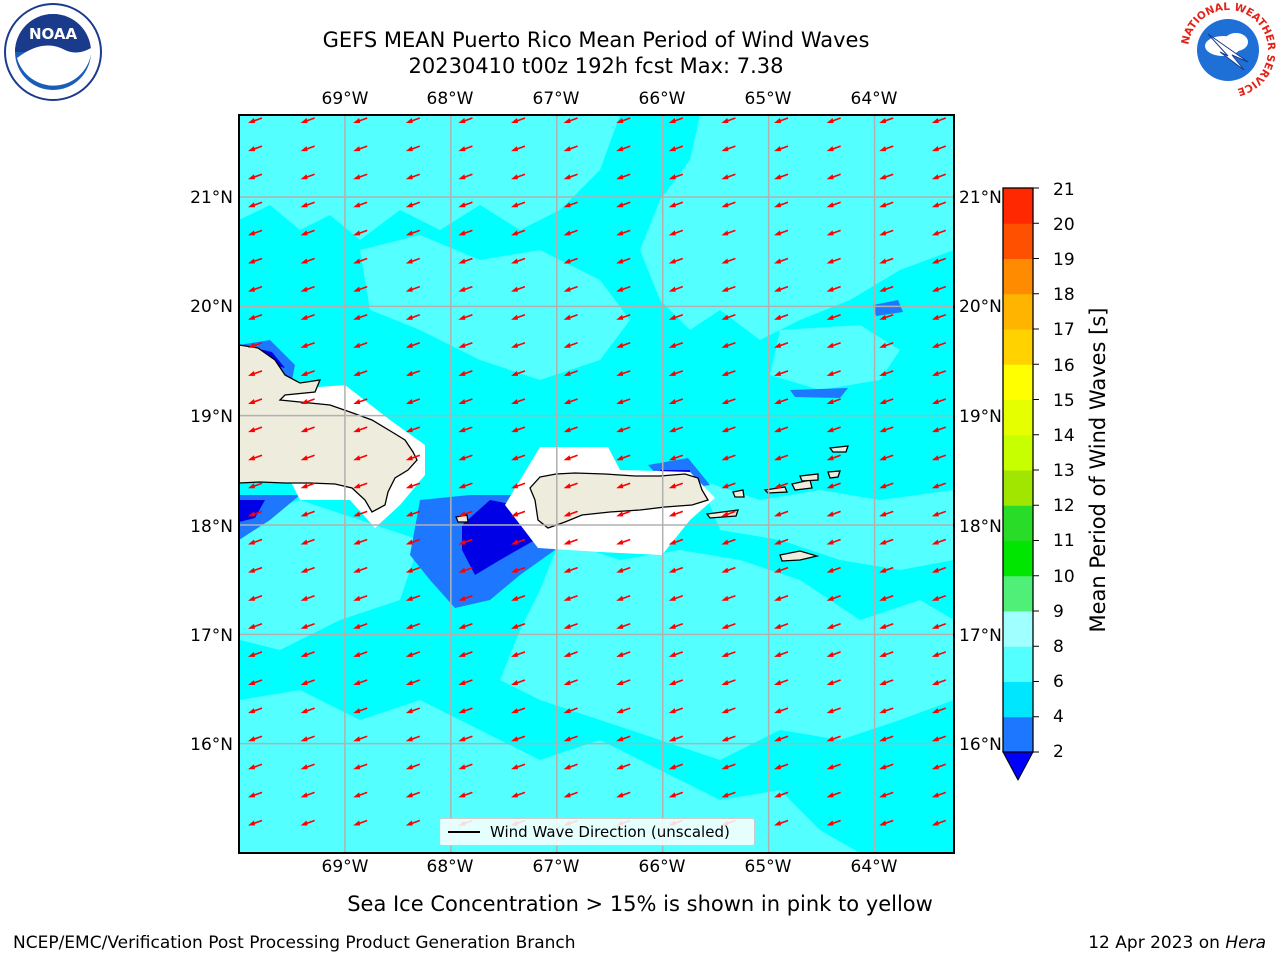  What do you see at coordinates (1245, 943) in the screenshot?
I see `footer-host: Hera` at bounding box center [1245, 943].